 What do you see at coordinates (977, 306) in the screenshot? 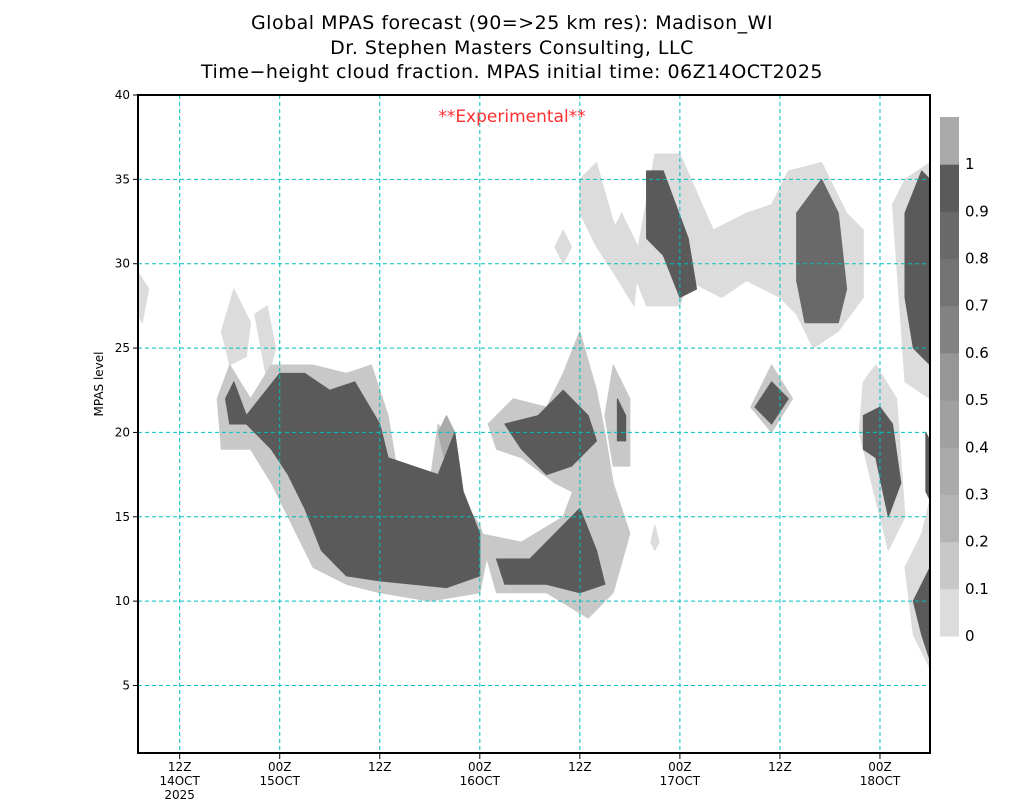
I see `colorbar-label: 0.7` at bounding box center [977, 306].